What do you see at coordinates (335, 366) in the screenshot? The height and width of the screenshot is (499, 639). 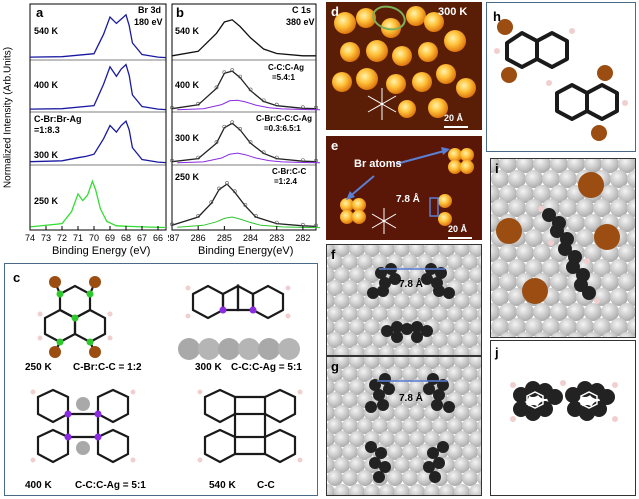 I see `panel-g-label: g` at bounding box center [335, 366].